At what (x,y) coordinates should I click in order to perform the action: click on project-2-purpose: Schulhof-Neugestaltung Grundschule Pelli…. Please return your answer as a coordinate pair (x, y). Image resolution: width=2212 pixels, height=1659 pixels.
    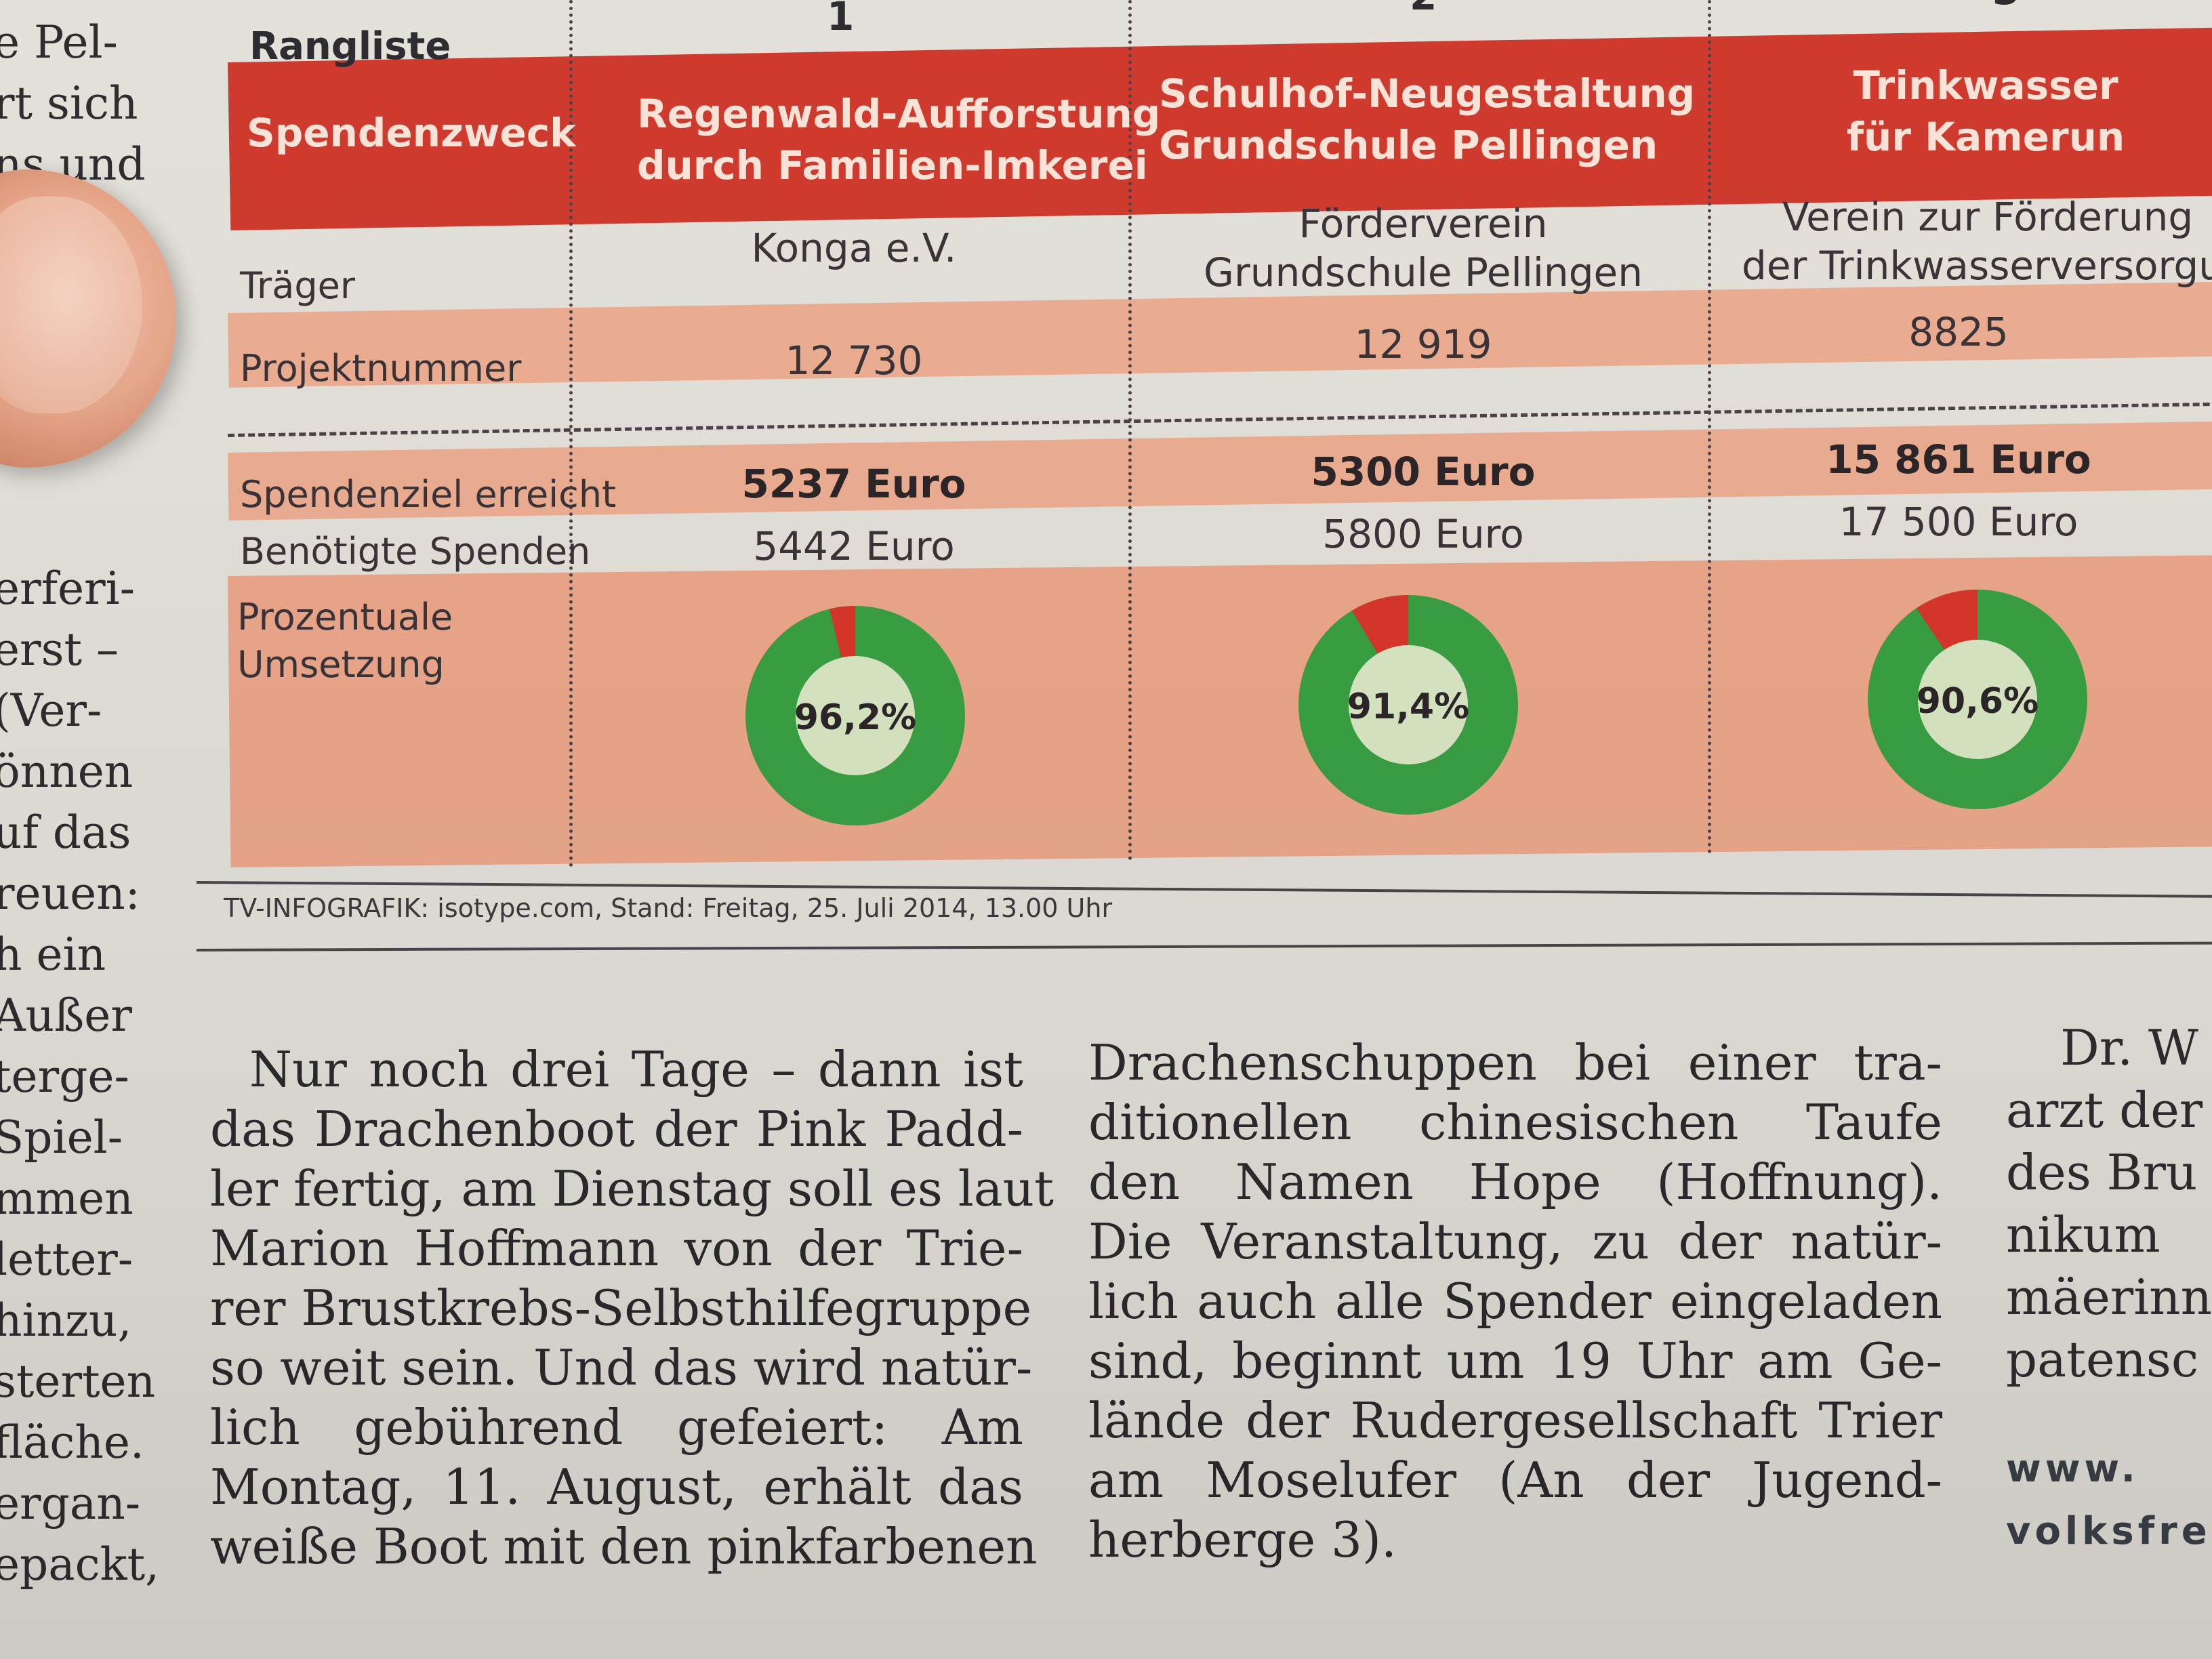
    Looking at the image, I should click on (1428, 119).